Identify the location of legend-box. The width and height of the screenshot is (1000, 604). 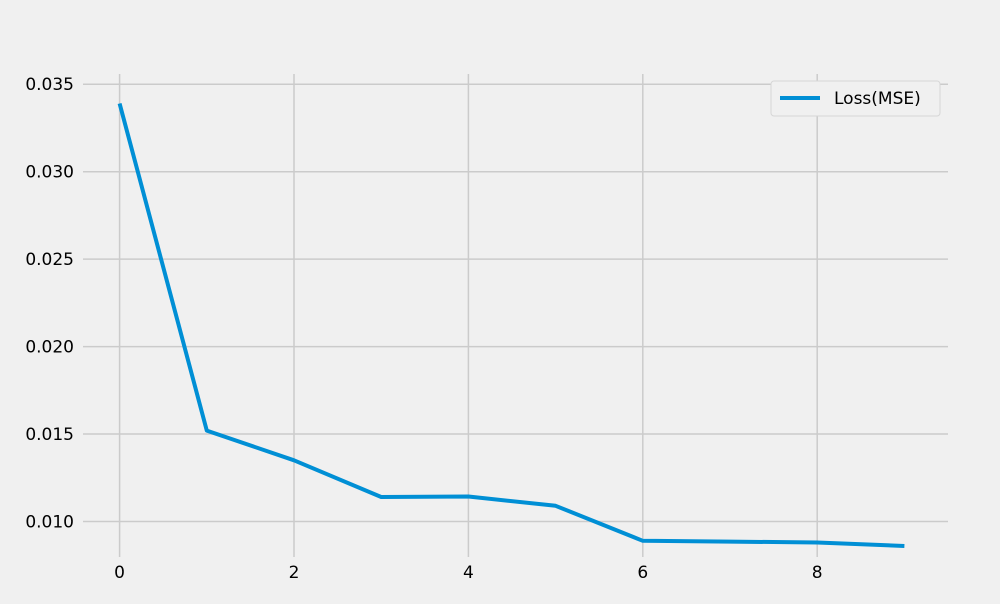
(855, 98).